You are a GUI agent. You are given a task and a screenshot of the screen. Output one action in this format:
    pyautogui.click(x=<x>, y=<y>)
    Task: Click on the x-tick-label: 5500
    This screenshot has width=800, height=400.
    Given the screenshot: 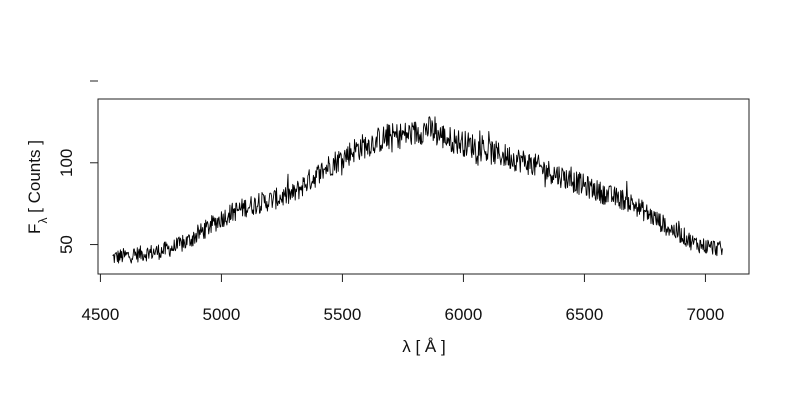 What is the action you would take?
    pyautogui.click(x=343, y=314)
    